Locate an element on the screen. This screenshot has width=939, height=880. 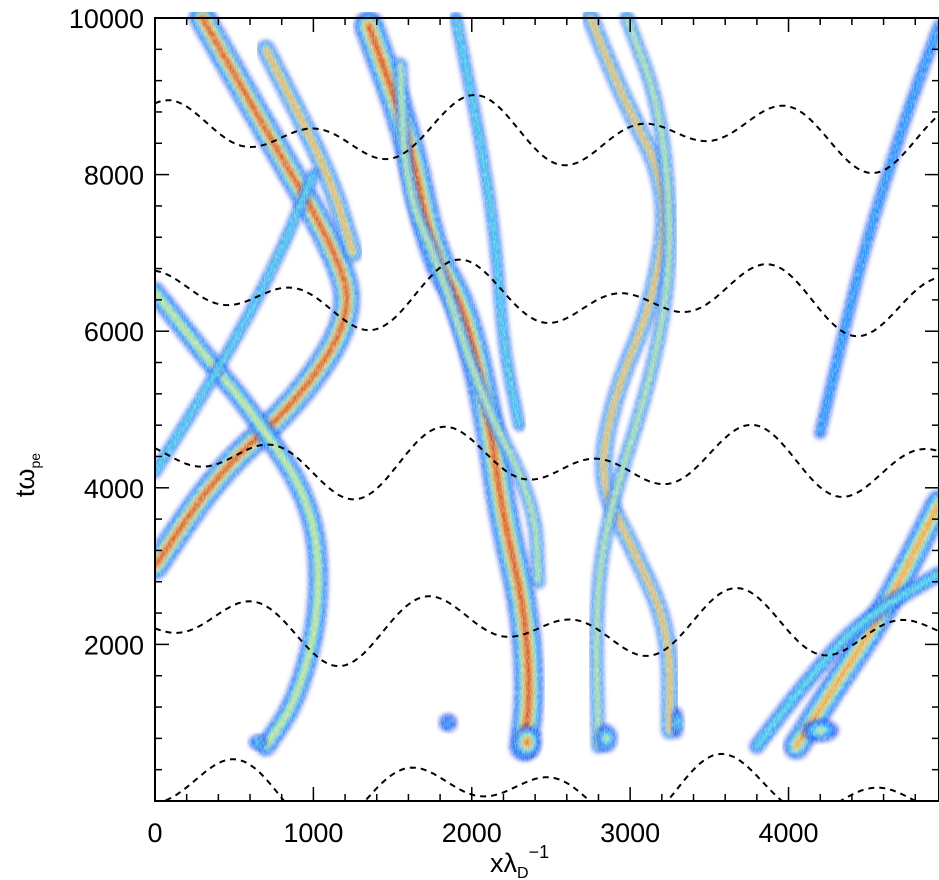
y-axis-label: tωpe is located at coordinates (26, 475).